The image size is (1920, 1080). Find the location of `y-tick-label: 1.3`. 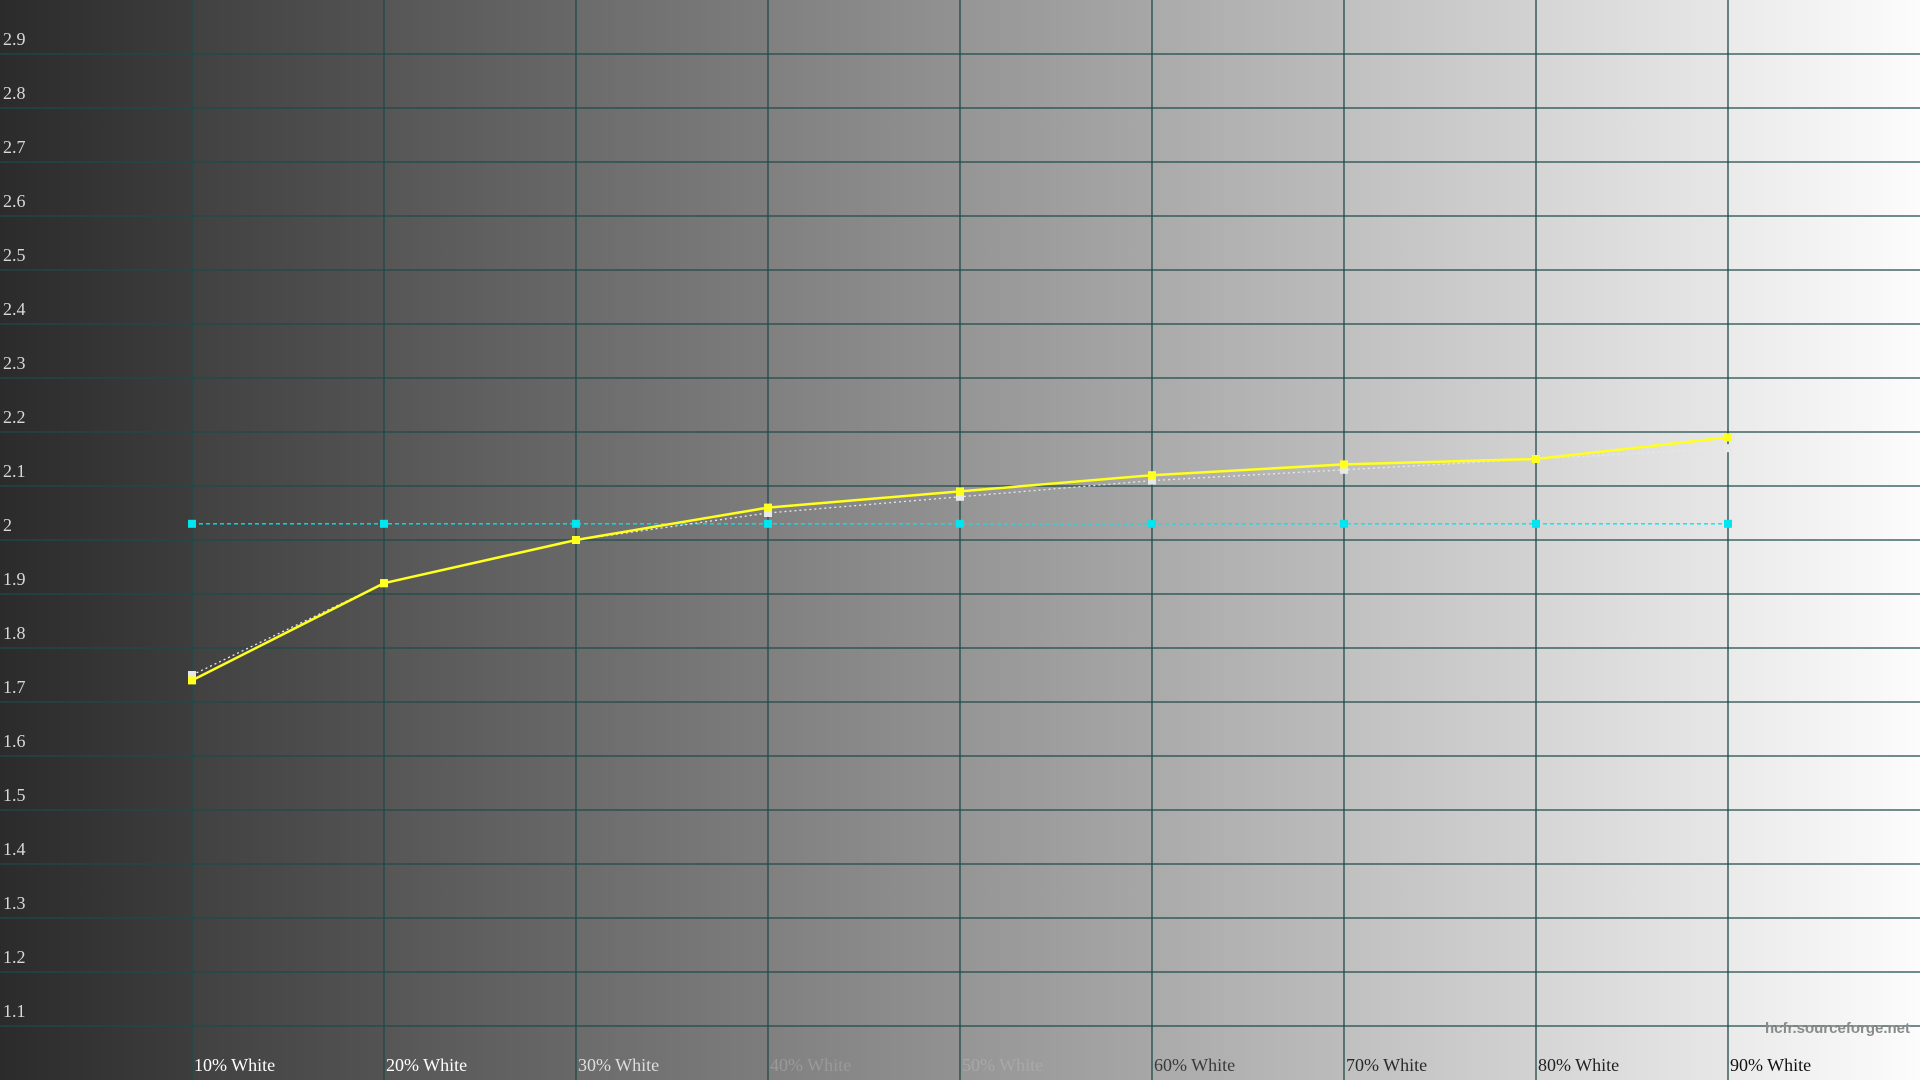

y-tick-label: 1.3 is located at coordinates (14, 903).